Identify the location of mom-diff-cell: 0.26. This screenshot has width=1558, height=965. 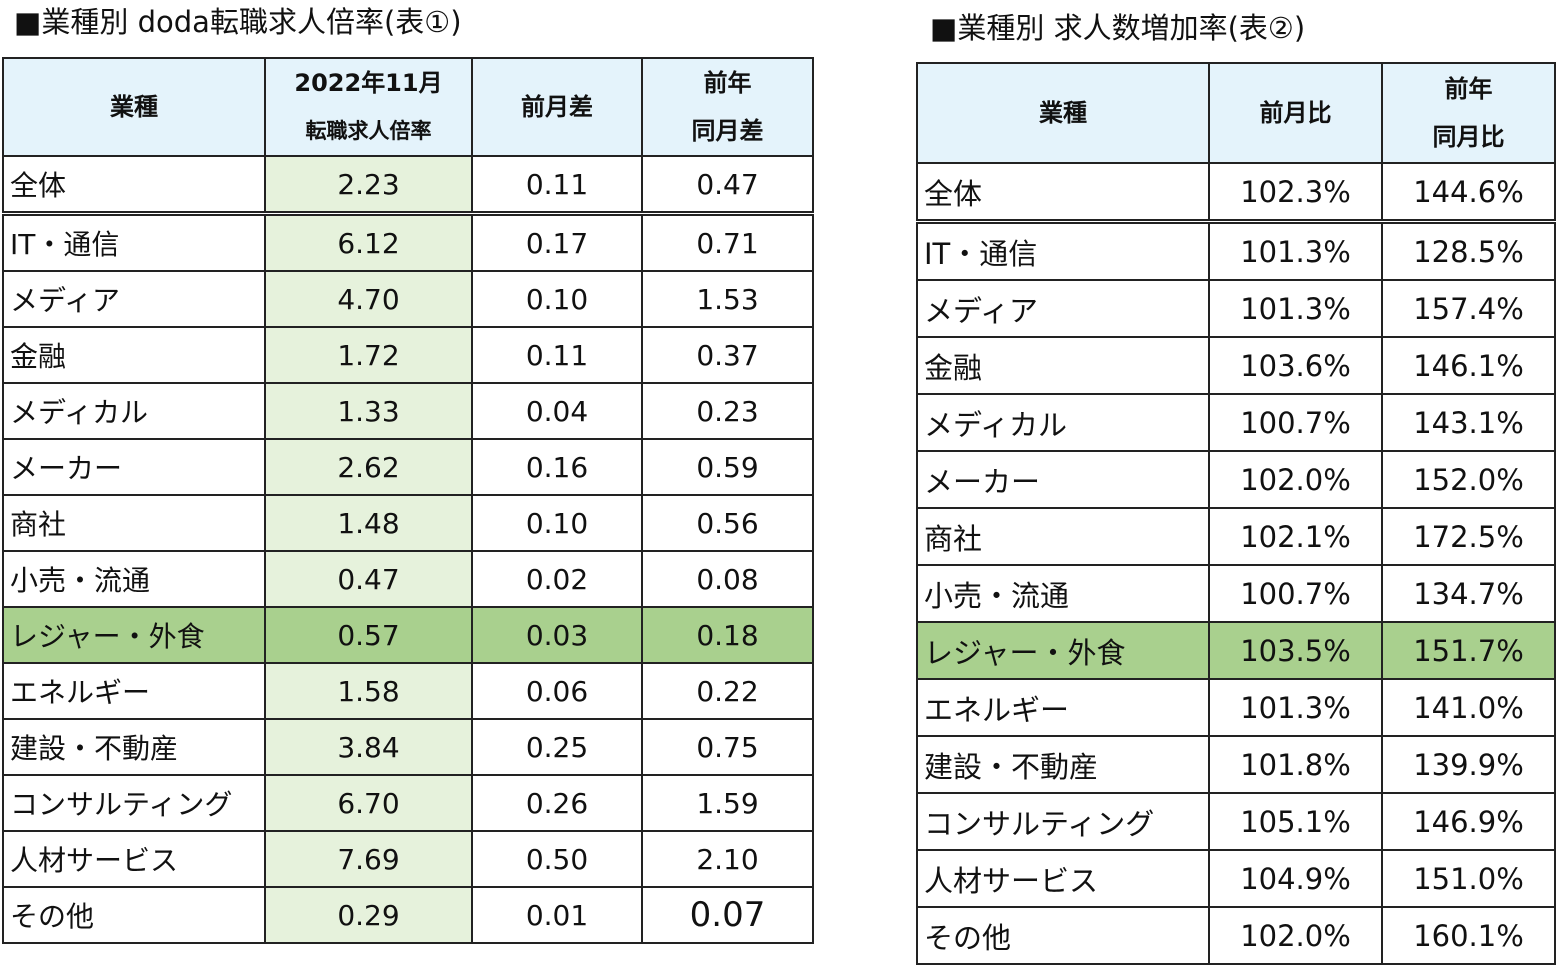
(557, 803).